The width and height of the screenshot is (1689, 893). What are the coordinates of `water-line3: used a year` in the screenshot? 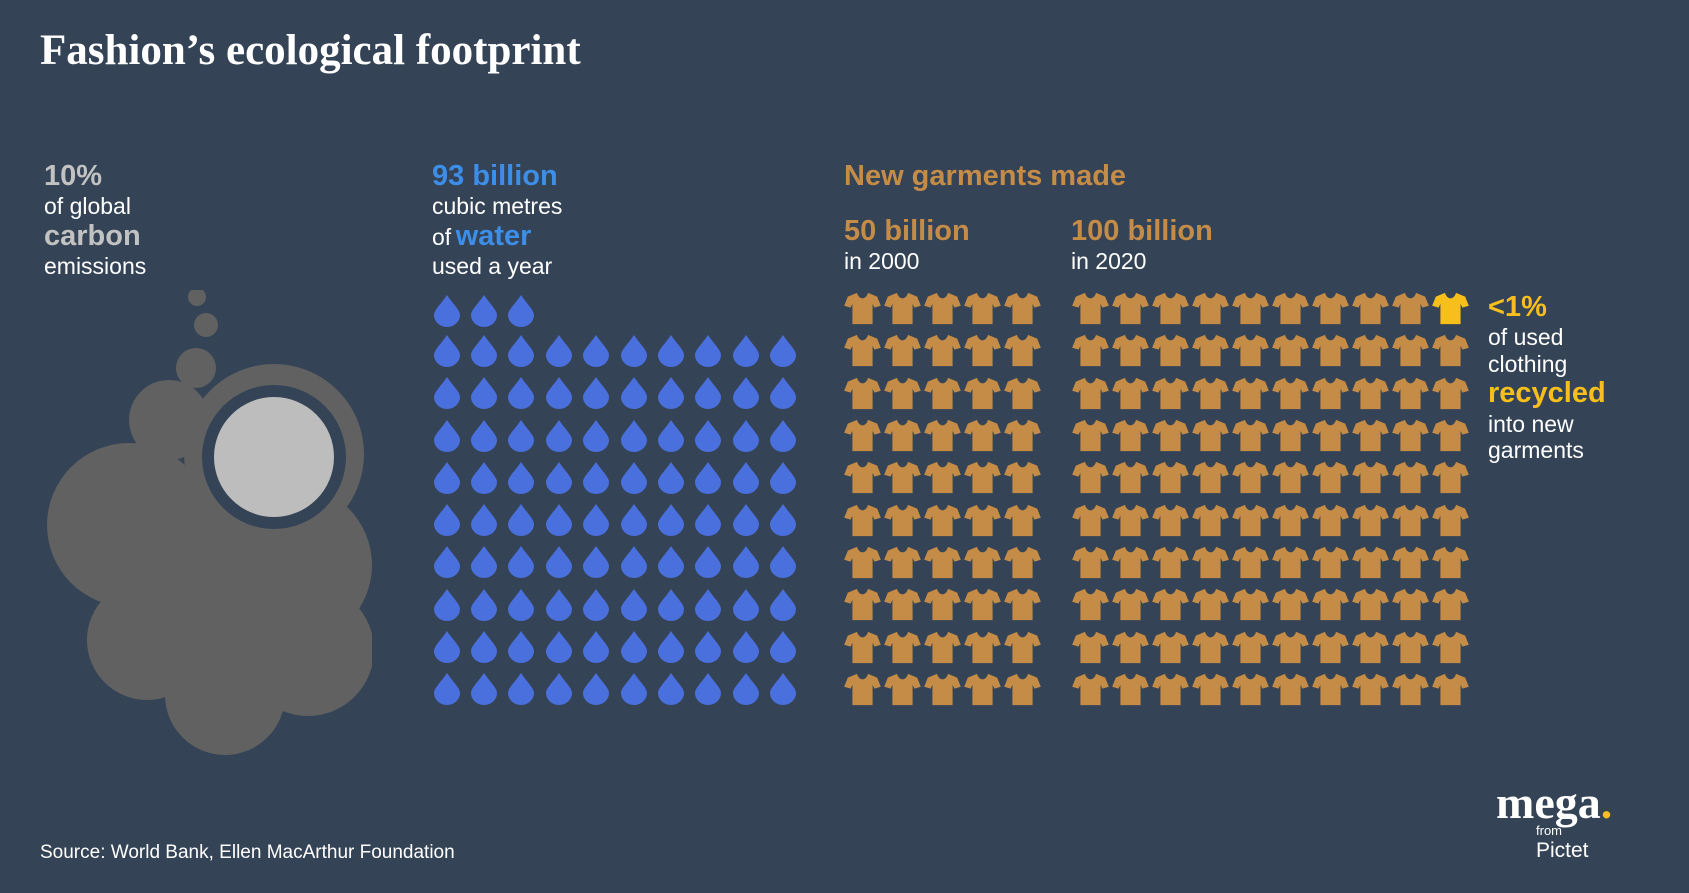 It's located at (492, 266).